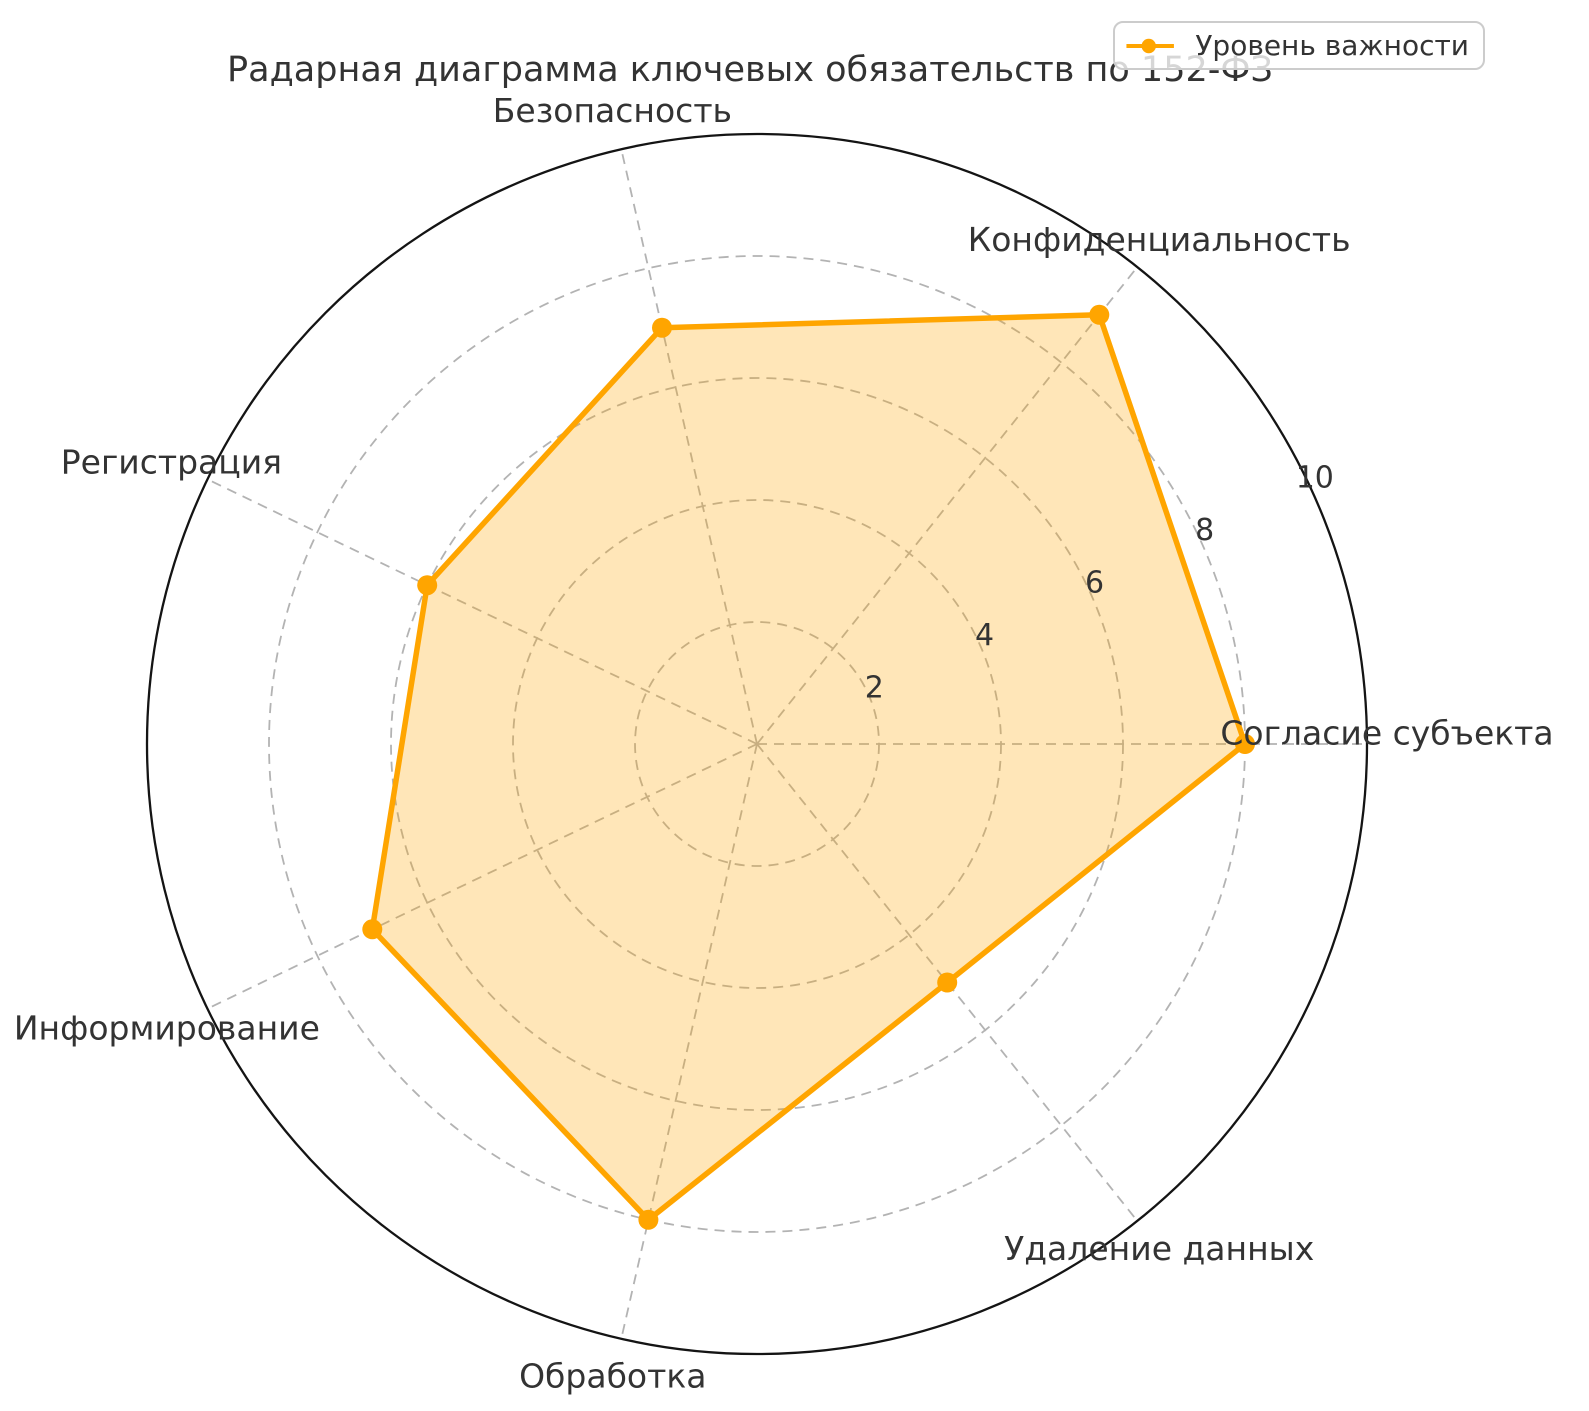  What do you see at coordinates (612, 110) in the screenshot?
I see `category-label: Безопасность` at bounding box center [612, 110].